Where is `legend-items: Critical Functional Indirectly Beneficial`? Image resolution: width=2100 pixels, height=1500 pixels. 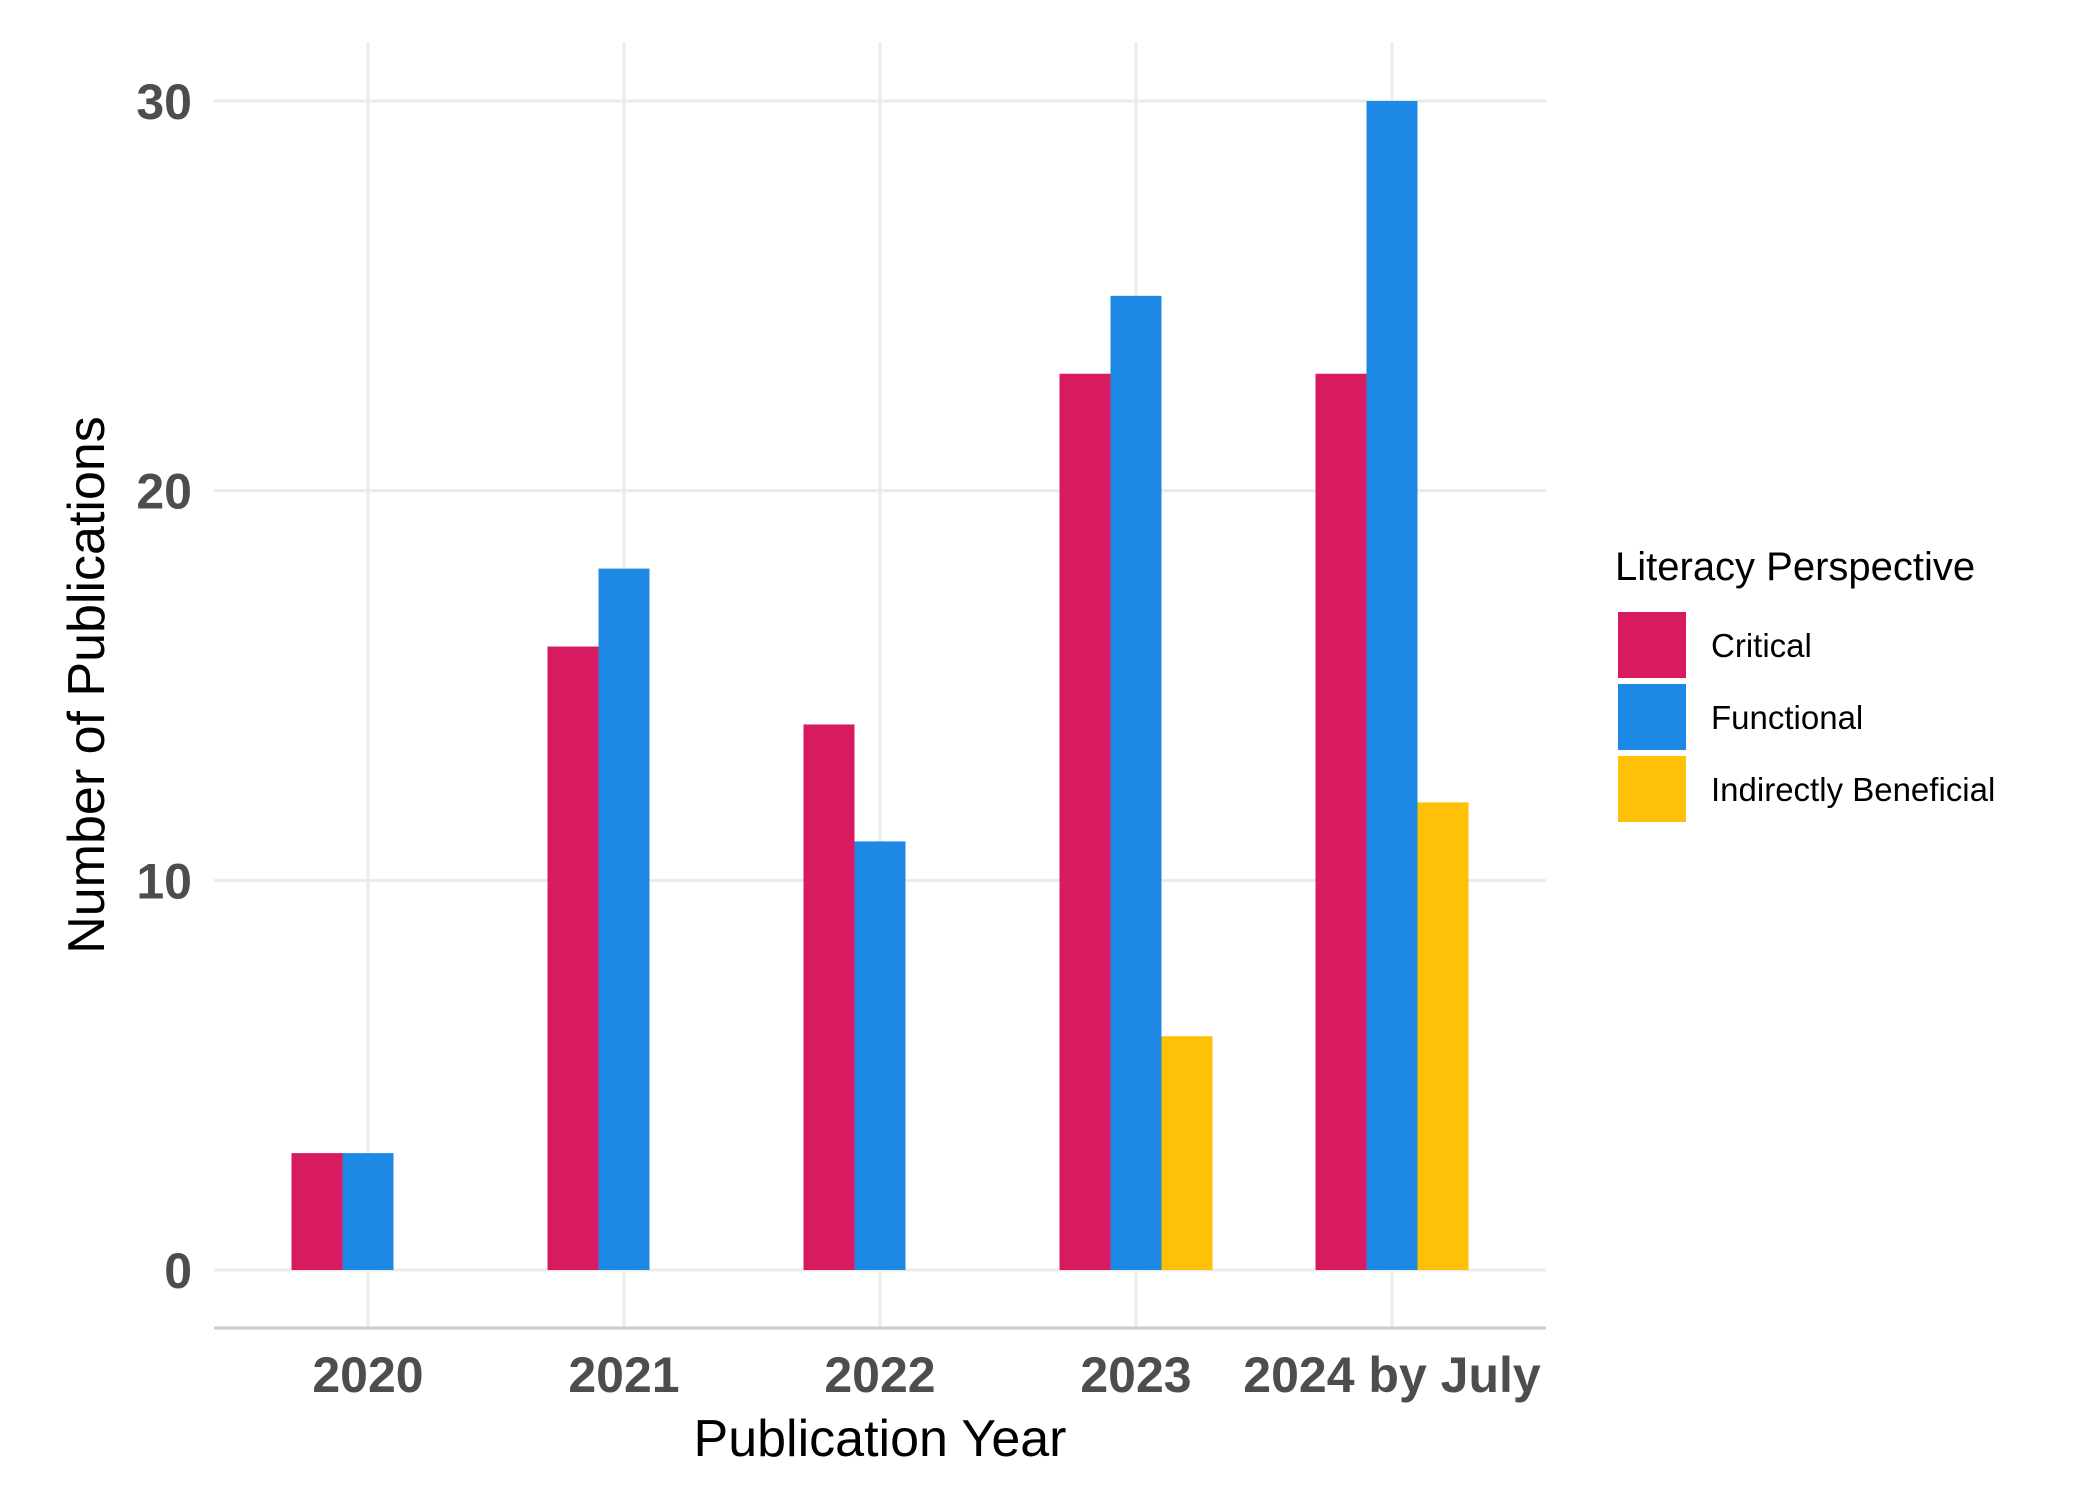 legend-items: Critical Functional Indirectly Beneficial is located at coordinates (1806, 717).